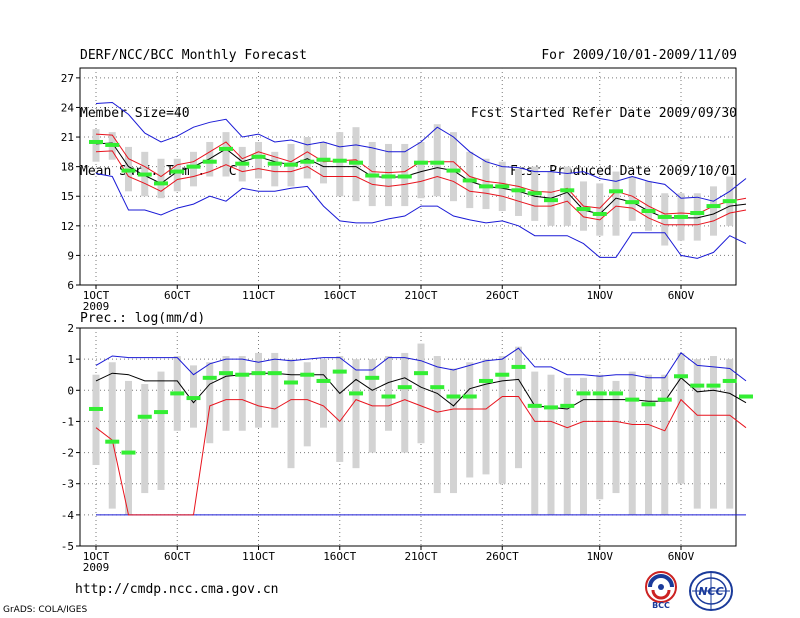 The width and height of the screenshot is (800, 618). What do you see at coordinates (67, 484) in the screenshot?
I see `y-tick-label: -3` at bounding box center [67, 484].